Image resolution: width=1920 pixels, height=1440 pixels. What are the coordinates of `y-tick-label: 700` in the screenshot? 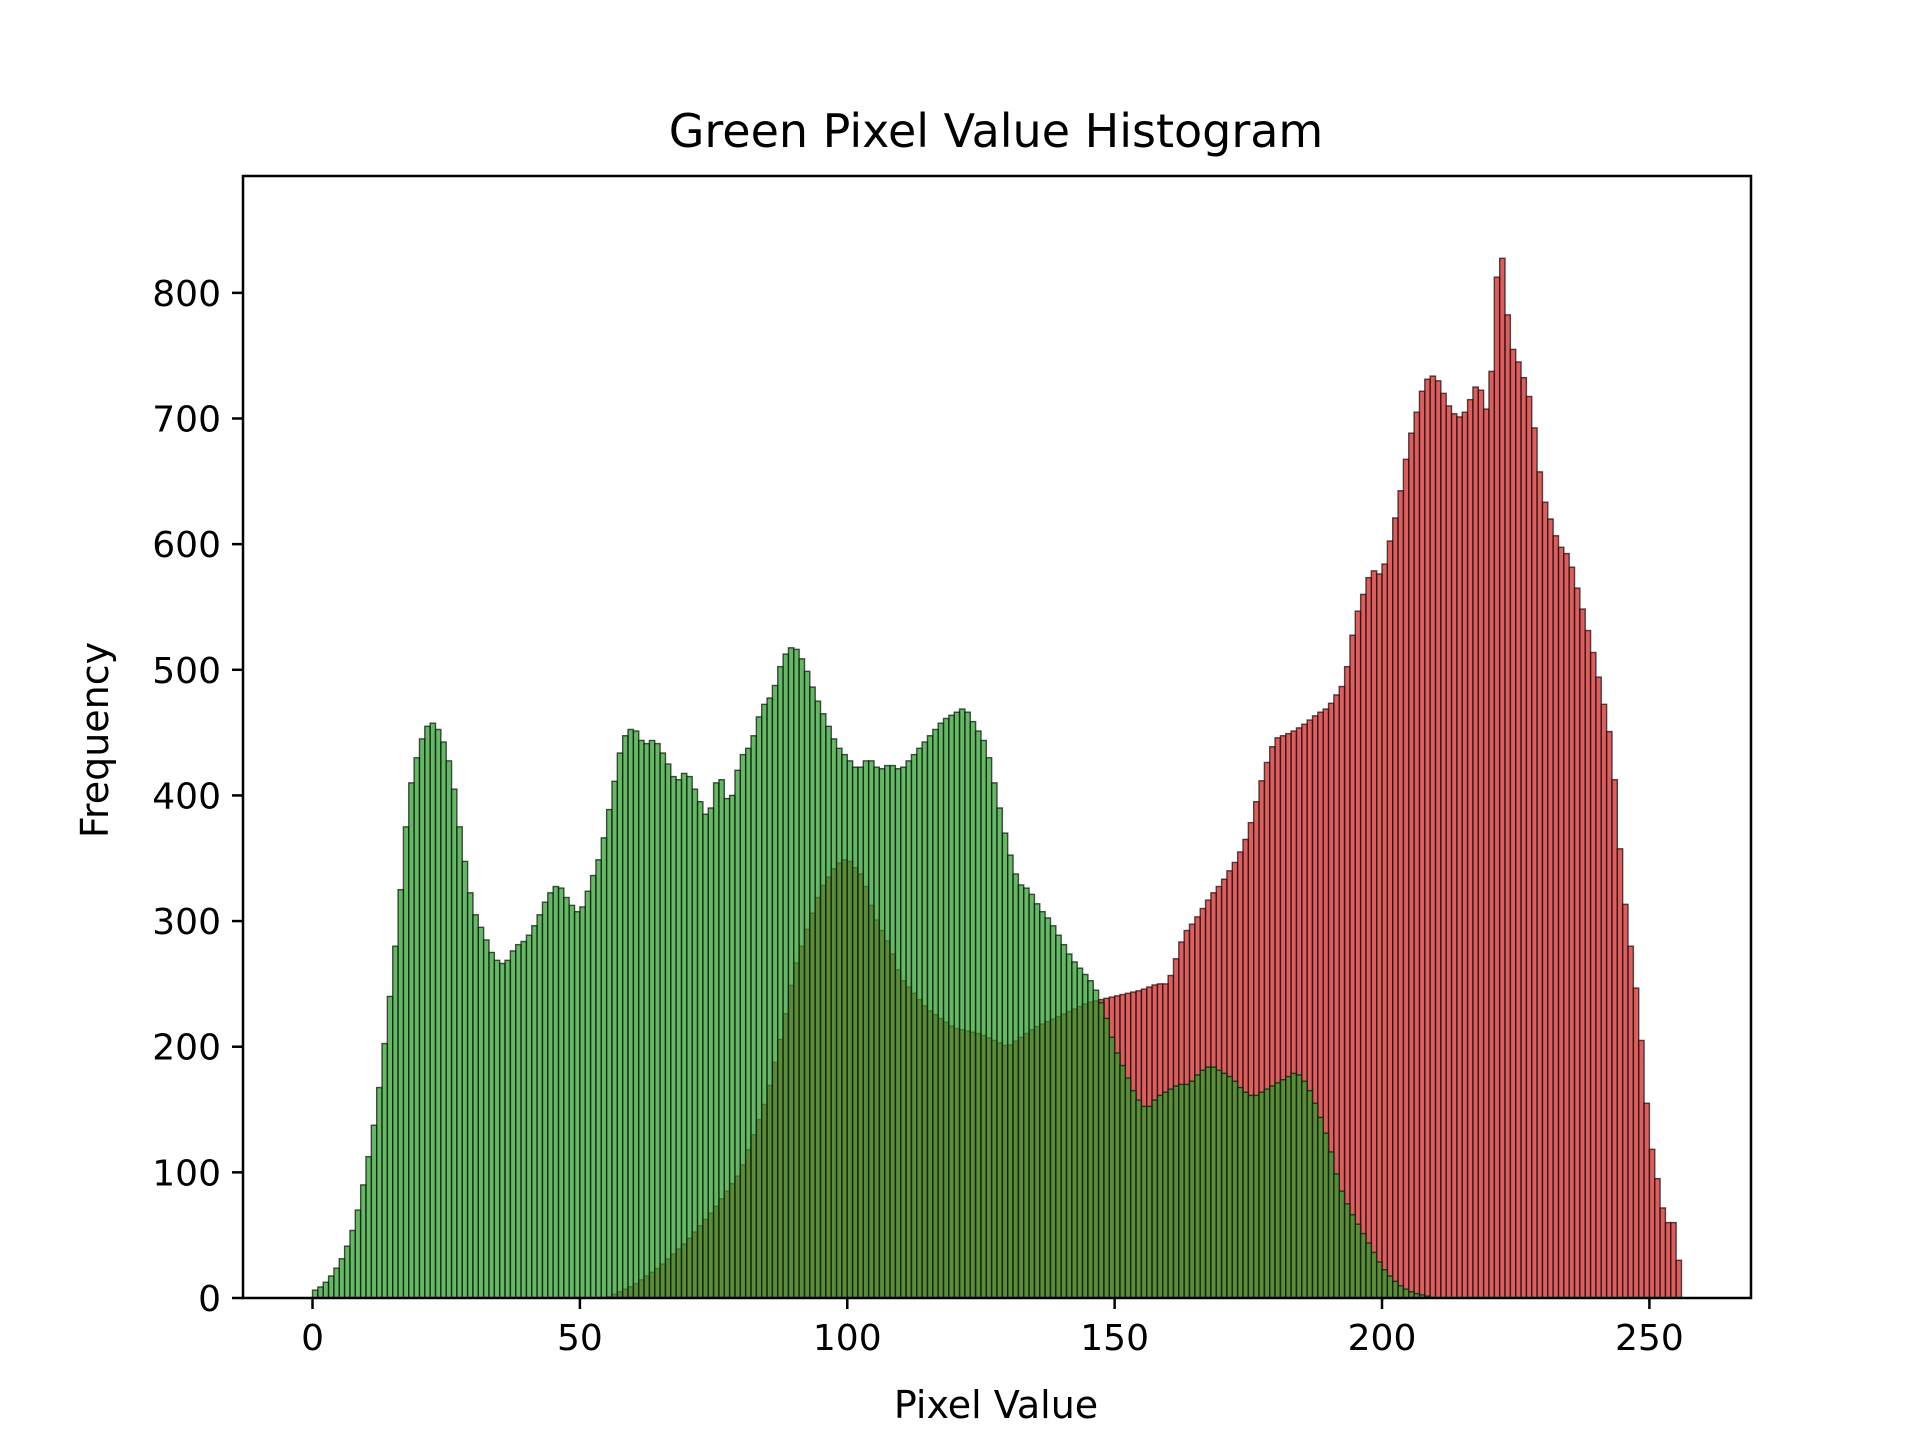 It's located at (186, 419).